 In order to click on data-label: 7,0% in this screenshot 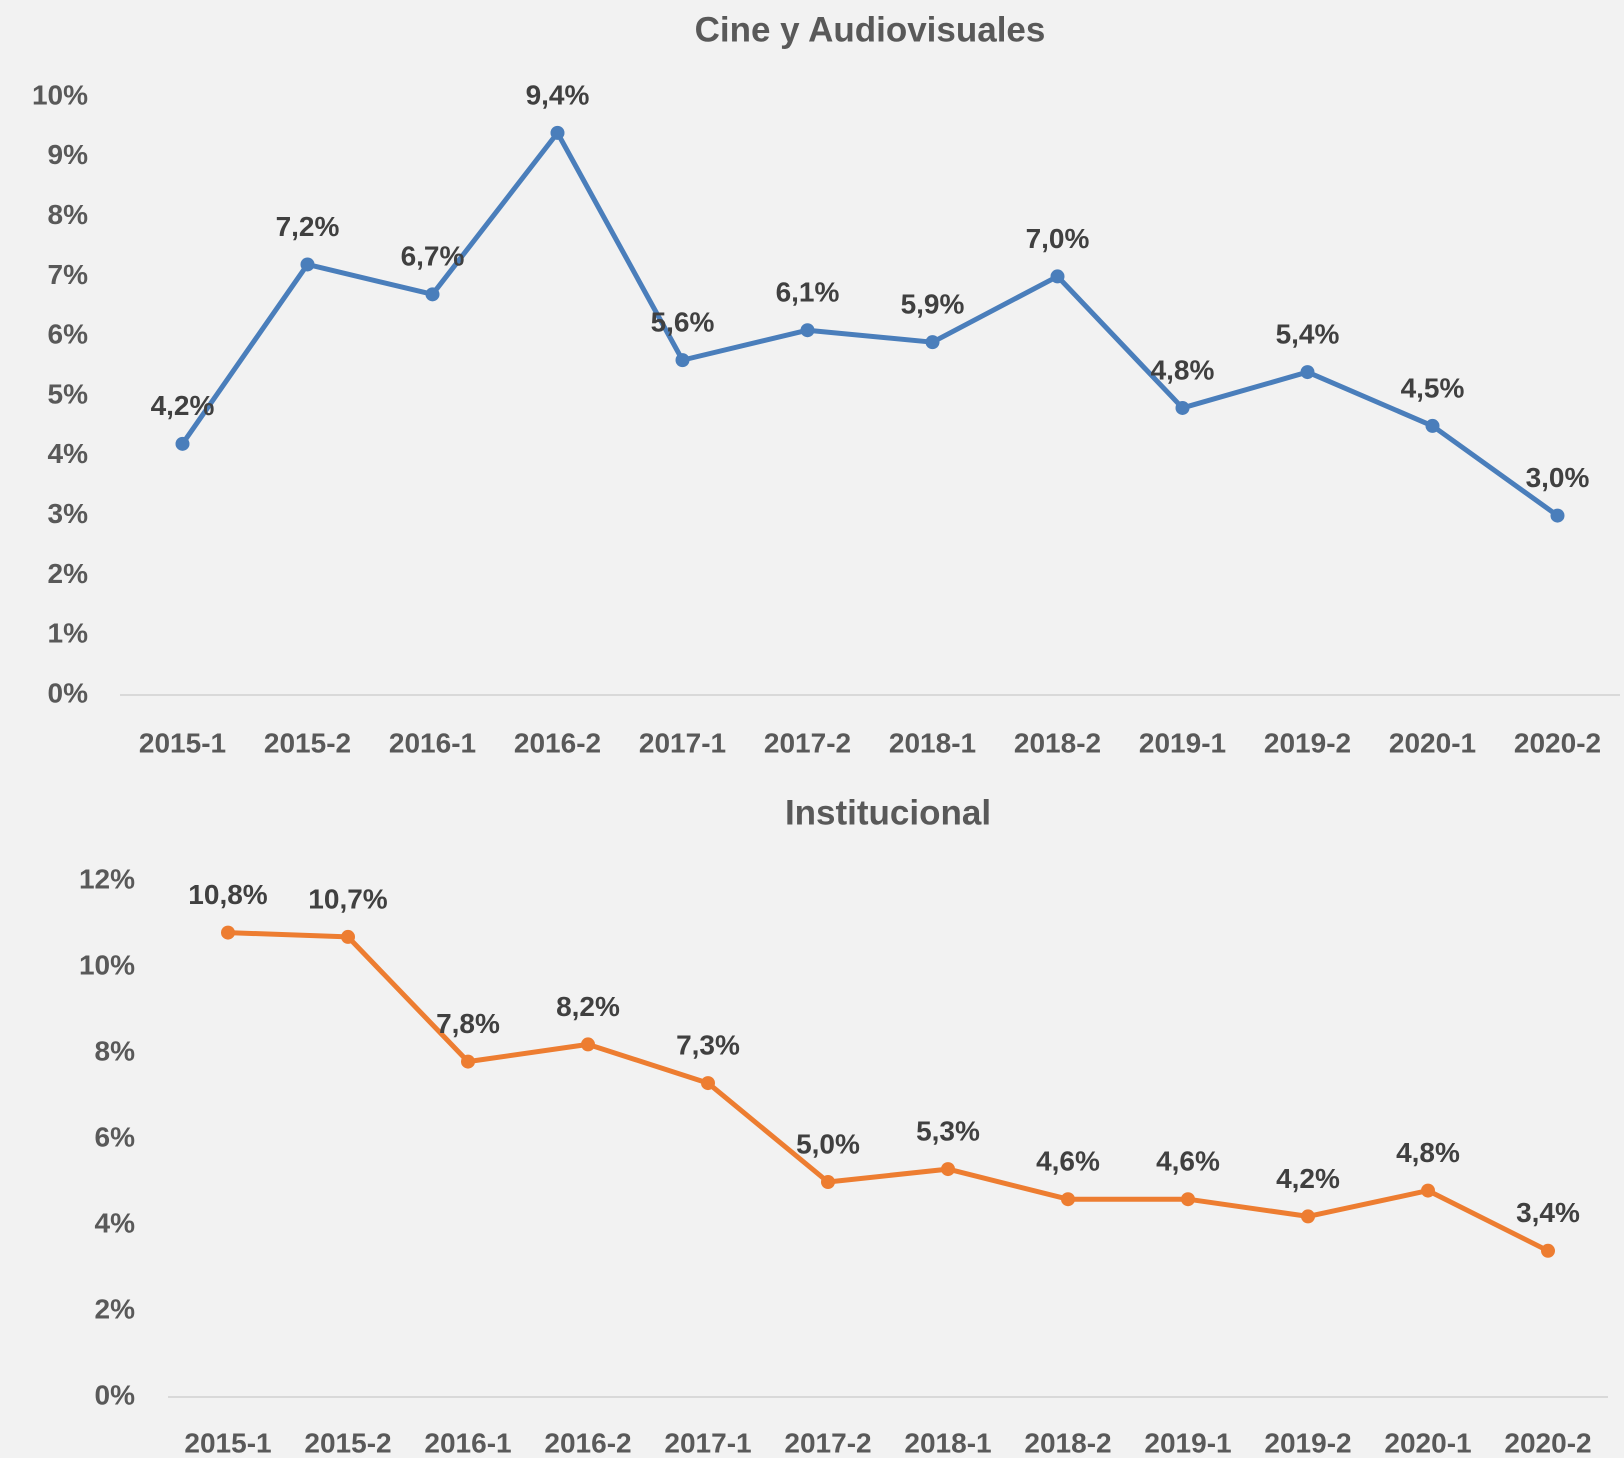, I will do `click(1058, 238)`.